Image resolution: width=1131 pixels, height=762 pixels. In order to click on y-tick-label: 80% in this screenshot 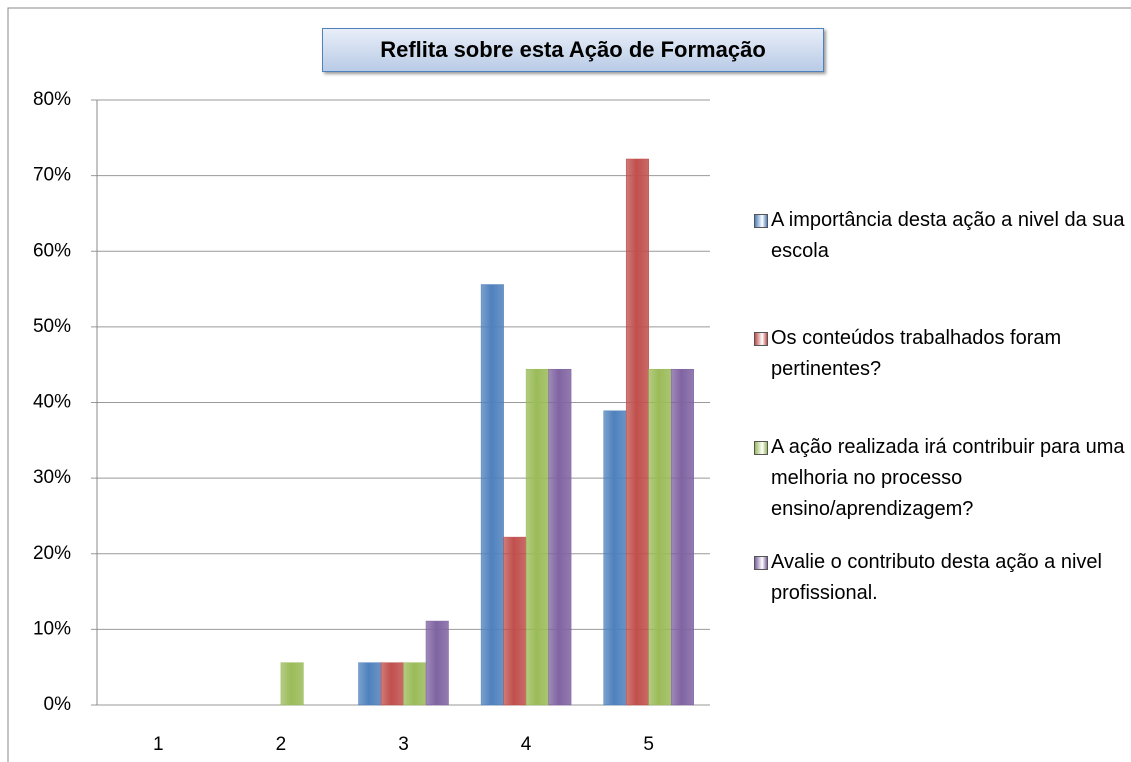, I will do `click(52, 99)`.